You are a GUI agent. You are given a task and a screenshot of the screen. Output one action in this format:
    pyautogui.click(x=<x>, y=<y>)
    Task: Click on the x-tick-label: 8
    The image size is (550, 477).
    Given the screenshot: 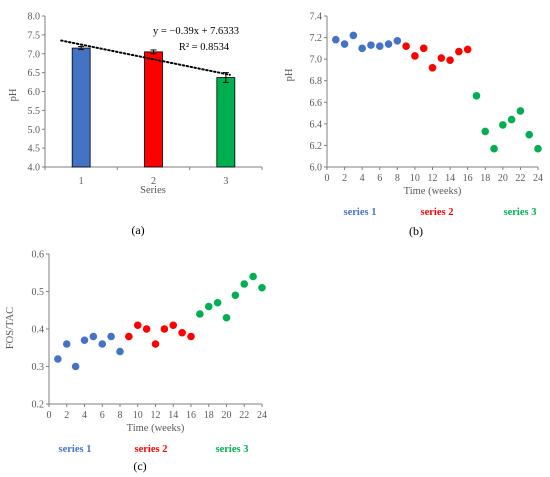 What is the action you would take?
    pyautogui.click(x=120, y=415)
    